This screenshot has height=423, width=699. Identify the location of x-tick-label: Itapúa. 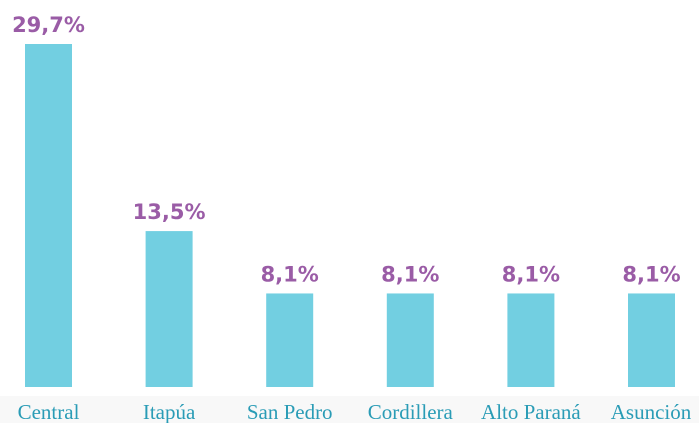
(169, 411).